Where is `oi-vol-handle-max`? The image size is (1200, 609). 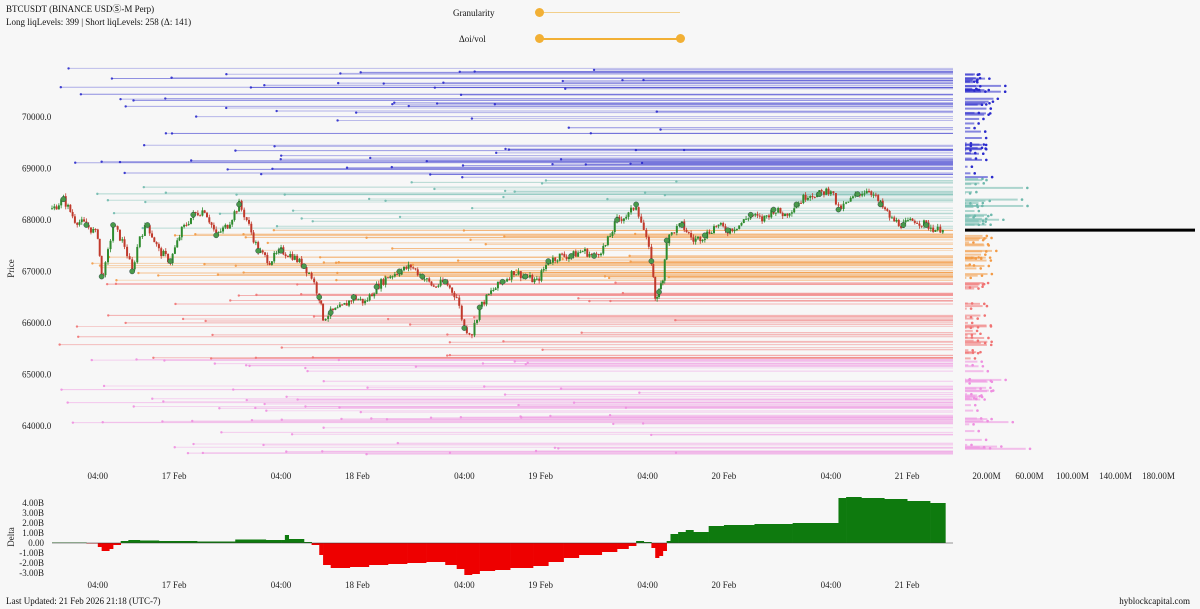 oi-vol-handle-max is located at coordinates (680, 38).